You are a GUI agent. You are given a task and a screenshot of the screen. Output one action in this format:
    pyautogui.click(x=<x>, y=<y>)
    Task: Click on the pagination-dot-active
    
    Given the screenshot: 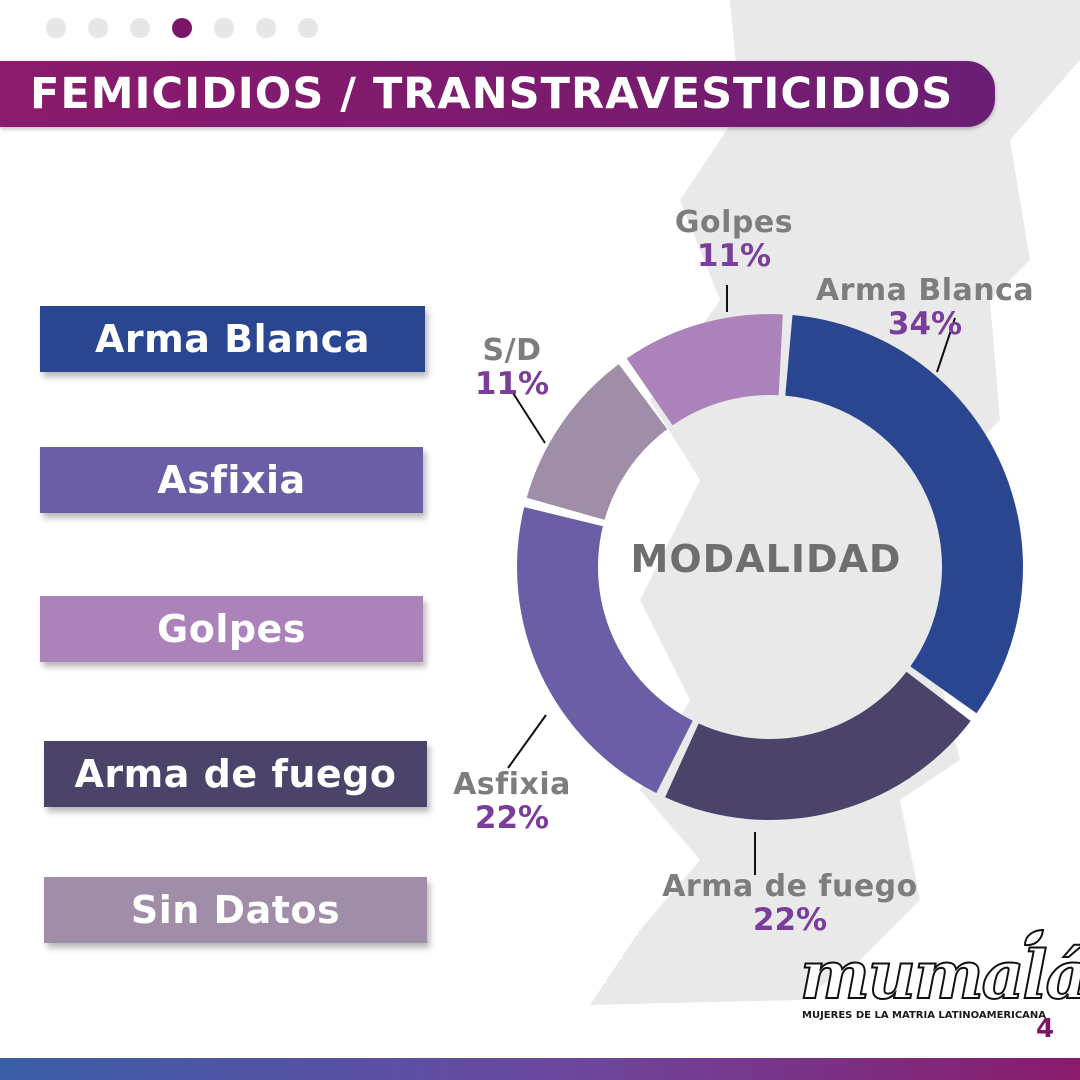 What is the action you would take?
    pyautogui.click(x=182, y=28)
    